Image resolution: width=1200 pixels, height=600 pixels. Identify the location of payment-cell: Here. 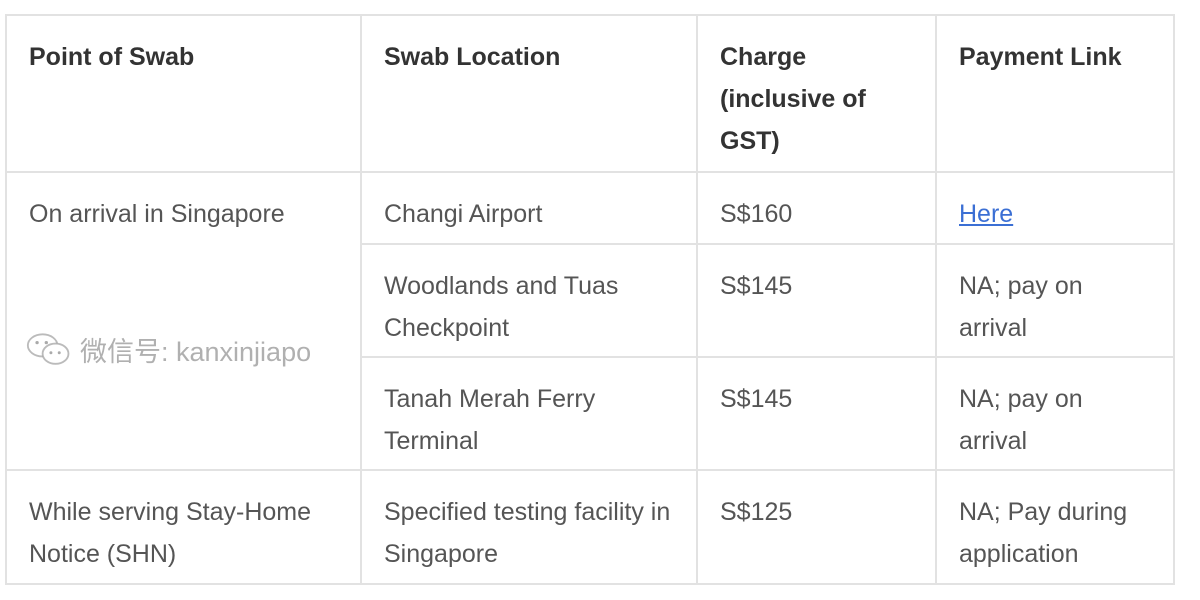
(1055, 208).